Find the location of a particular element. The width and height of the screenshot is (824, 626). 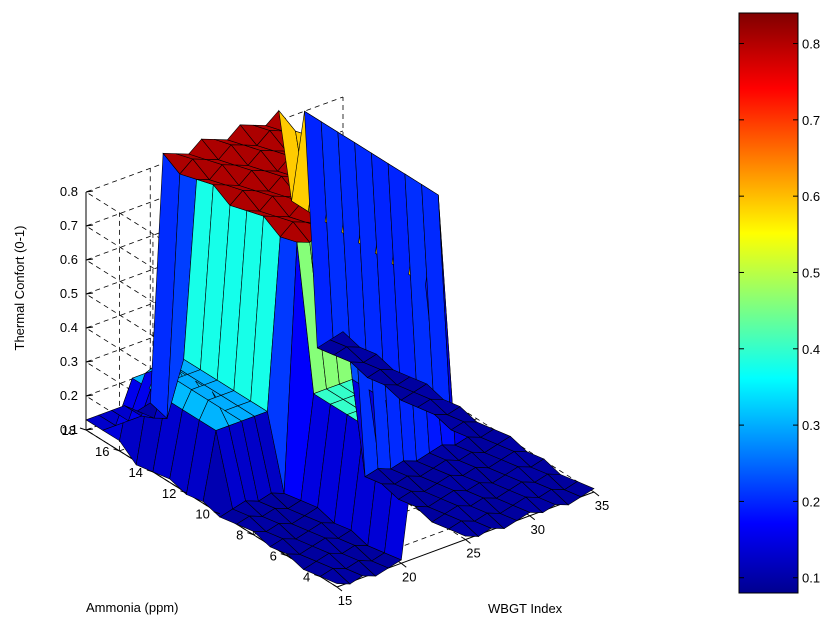

y-tick-label: 12 is located at coordinates (169, 493).